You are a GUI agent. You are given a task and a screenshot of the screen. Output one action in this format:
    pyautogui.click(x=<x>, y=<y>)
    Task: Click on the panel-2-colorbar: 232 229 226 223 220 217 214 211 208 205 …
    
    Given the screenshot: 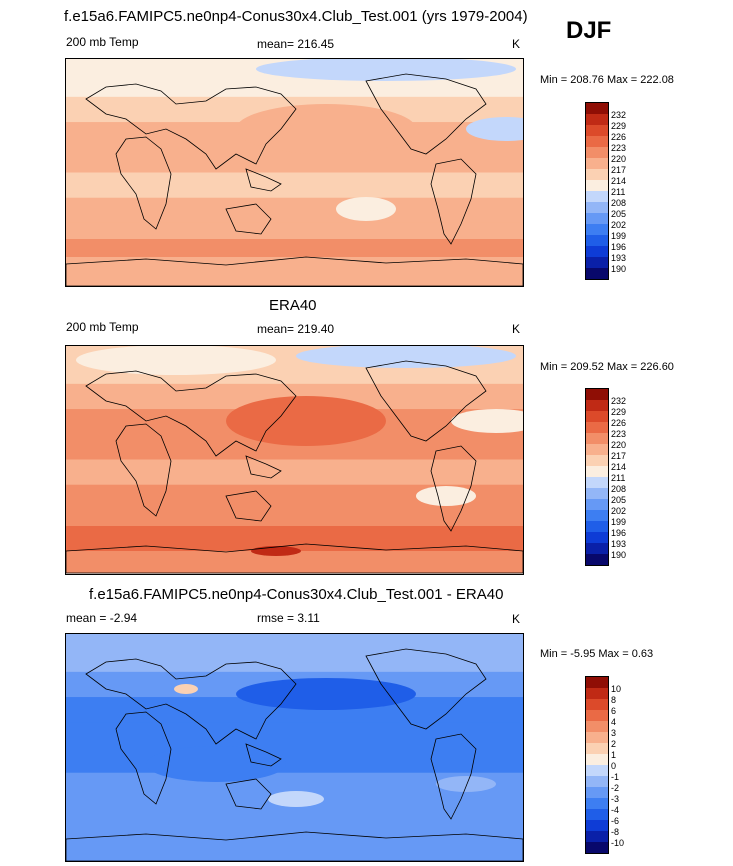 What is the action you would take?
    pyautogui.click(x=605, y=477)
    